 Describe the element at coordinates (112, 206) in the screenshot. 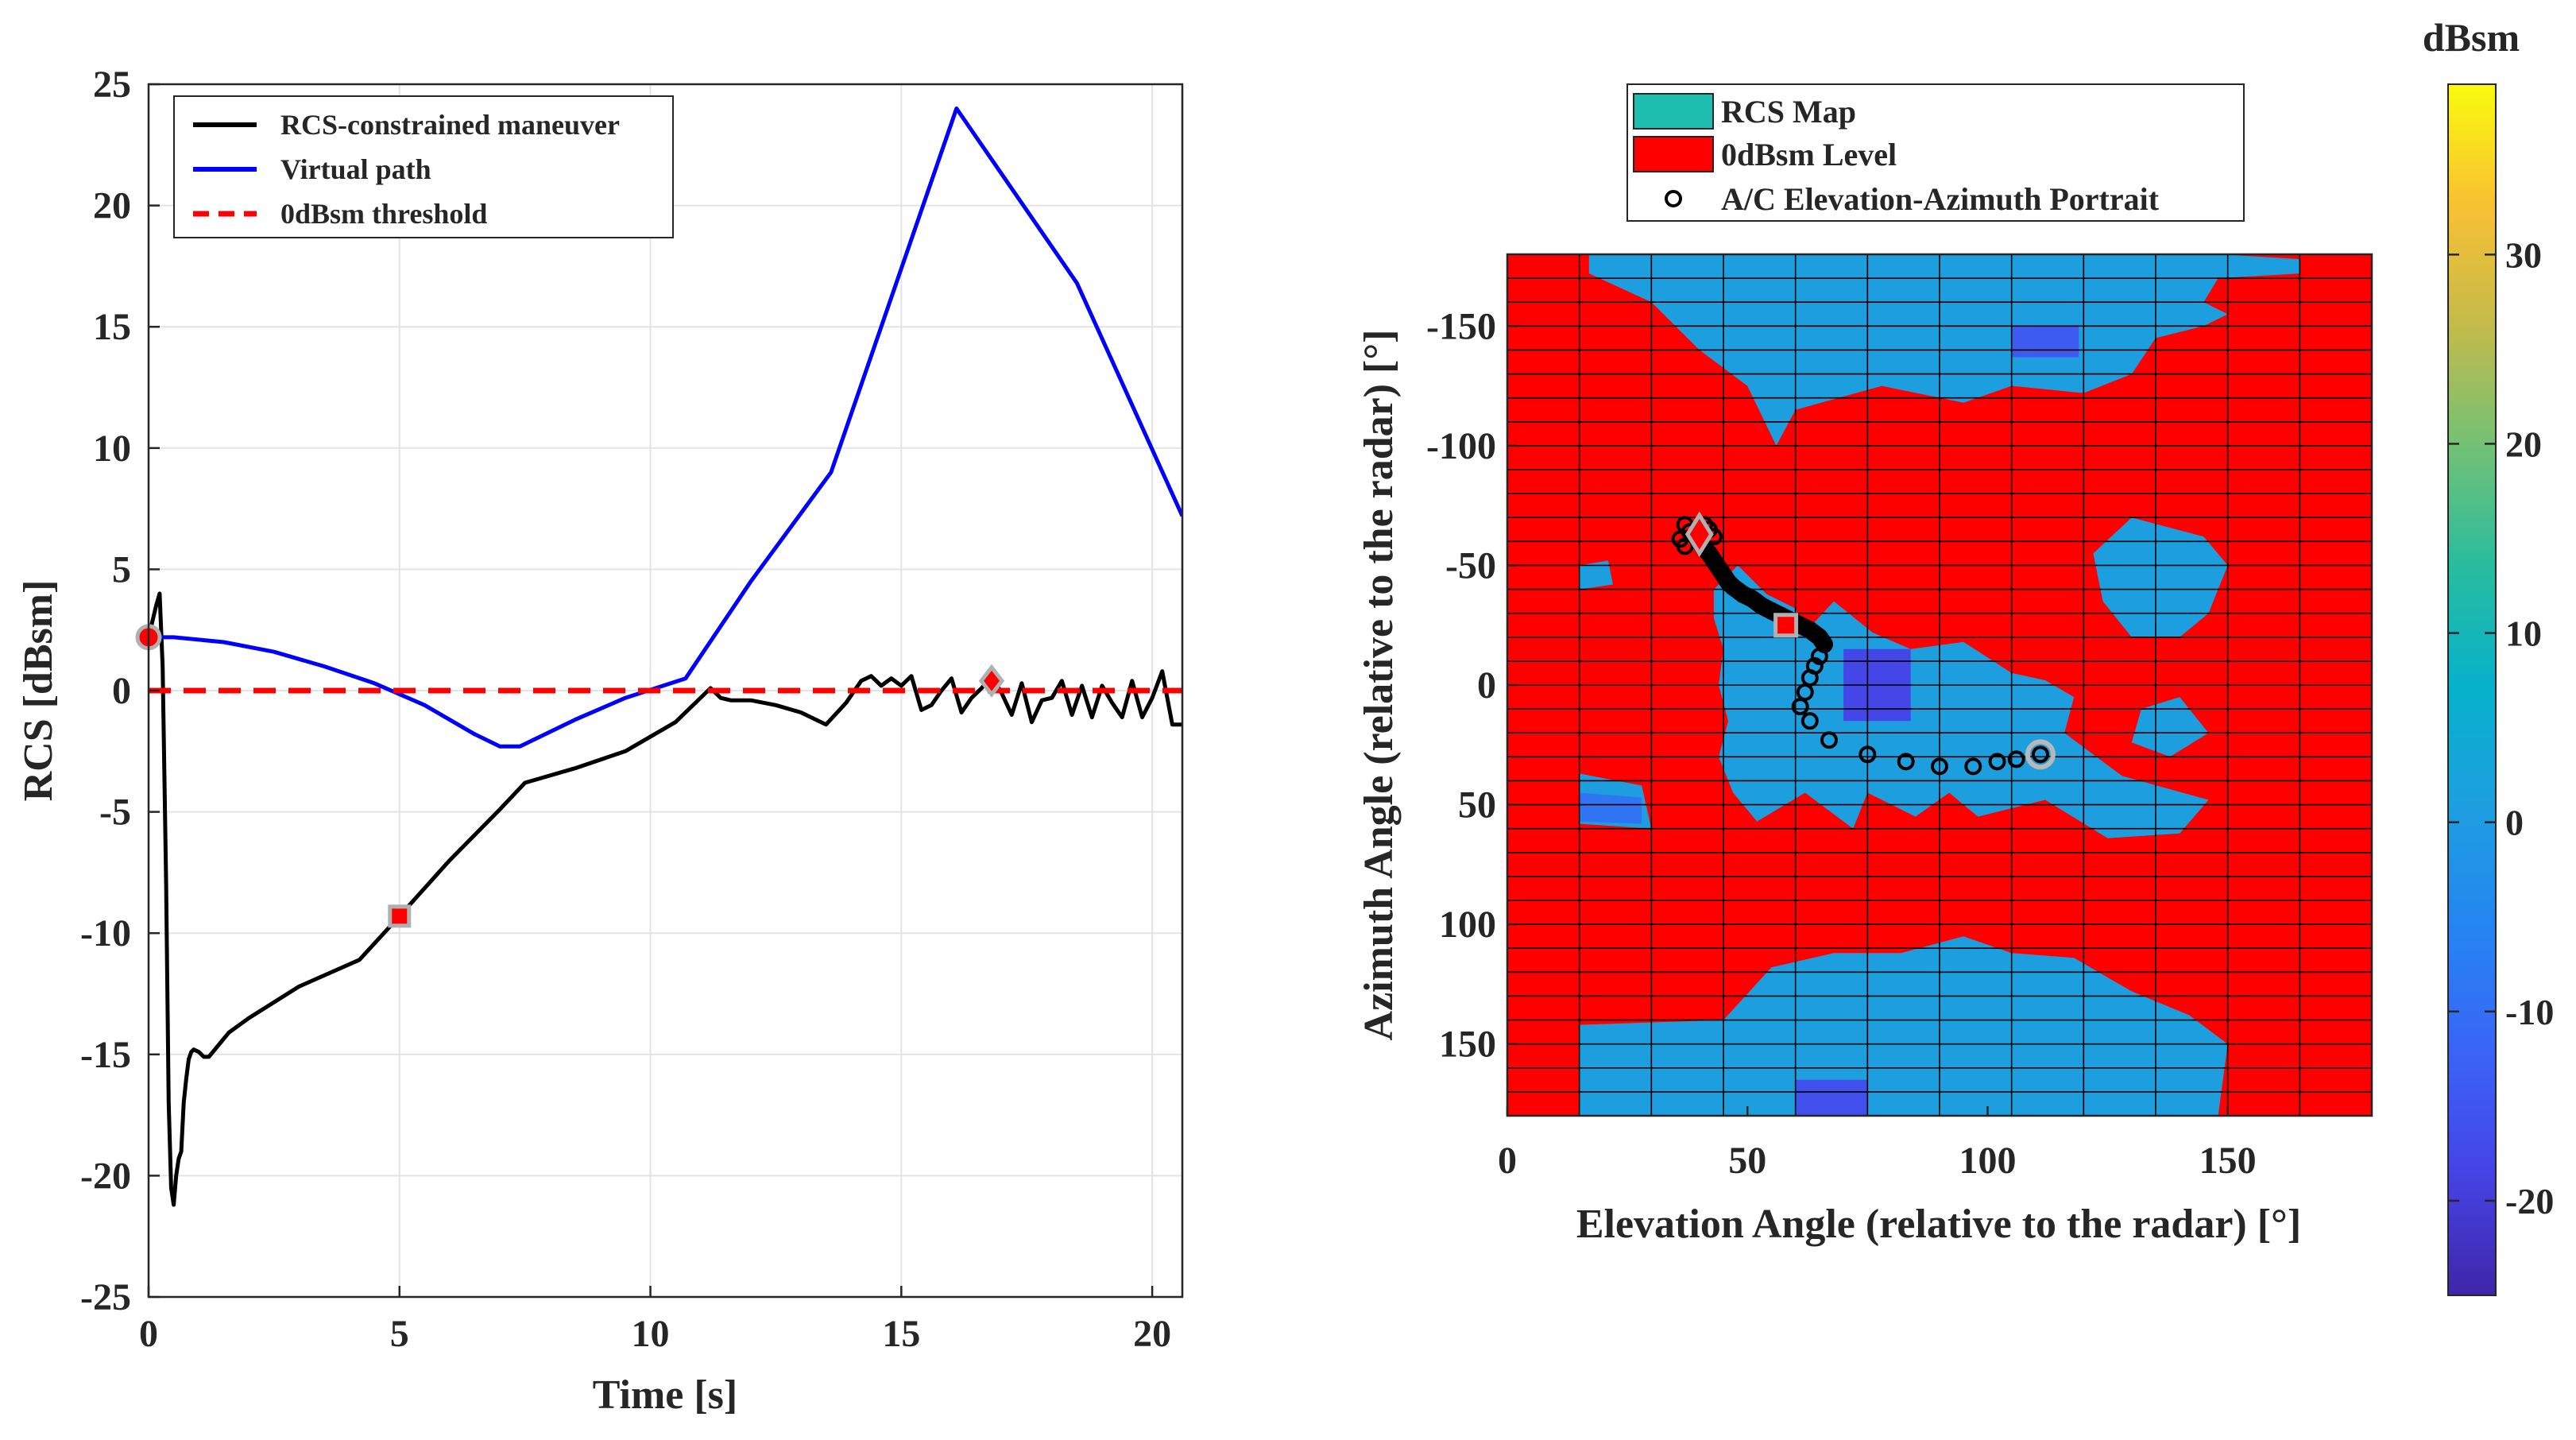

I see `y-tick-label: 20` at that location.